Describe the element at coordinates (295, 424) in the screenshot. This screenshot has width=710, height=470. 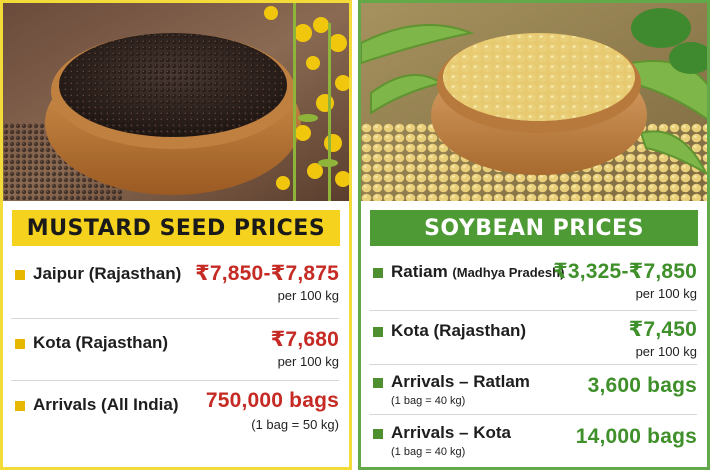
I see `row-unit: (1 bag = 50 kg)` at that location.